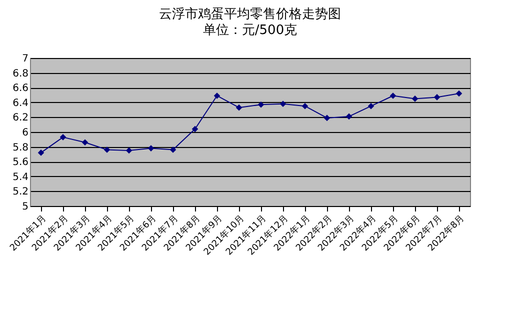 The width and height of the screenshot is (523, 321). Describe the element at coordinates (25, 133) in the screenshot. I see `y-tick-label: 6` at that location.